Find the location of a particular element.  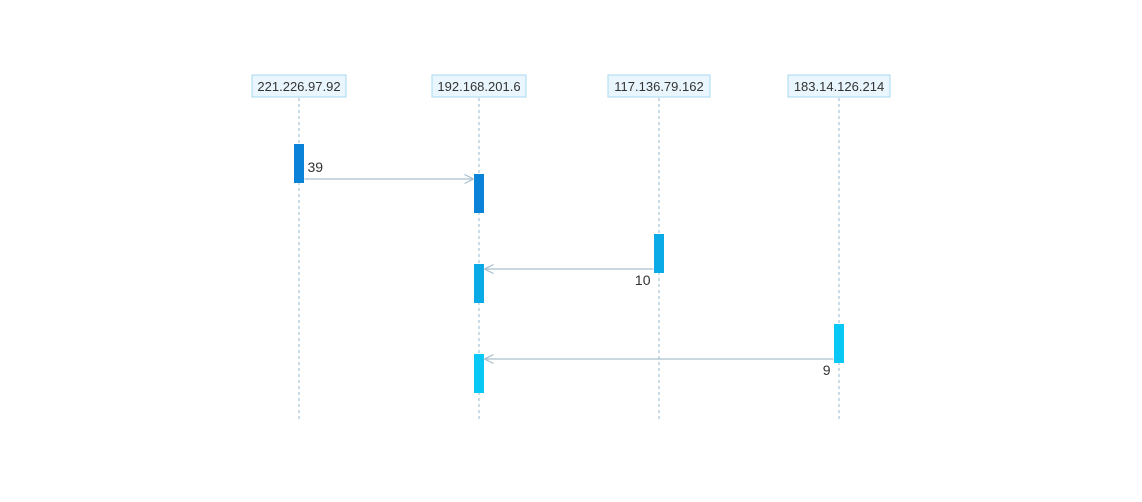

message-label: 39 is located at coordinates (316, 167).